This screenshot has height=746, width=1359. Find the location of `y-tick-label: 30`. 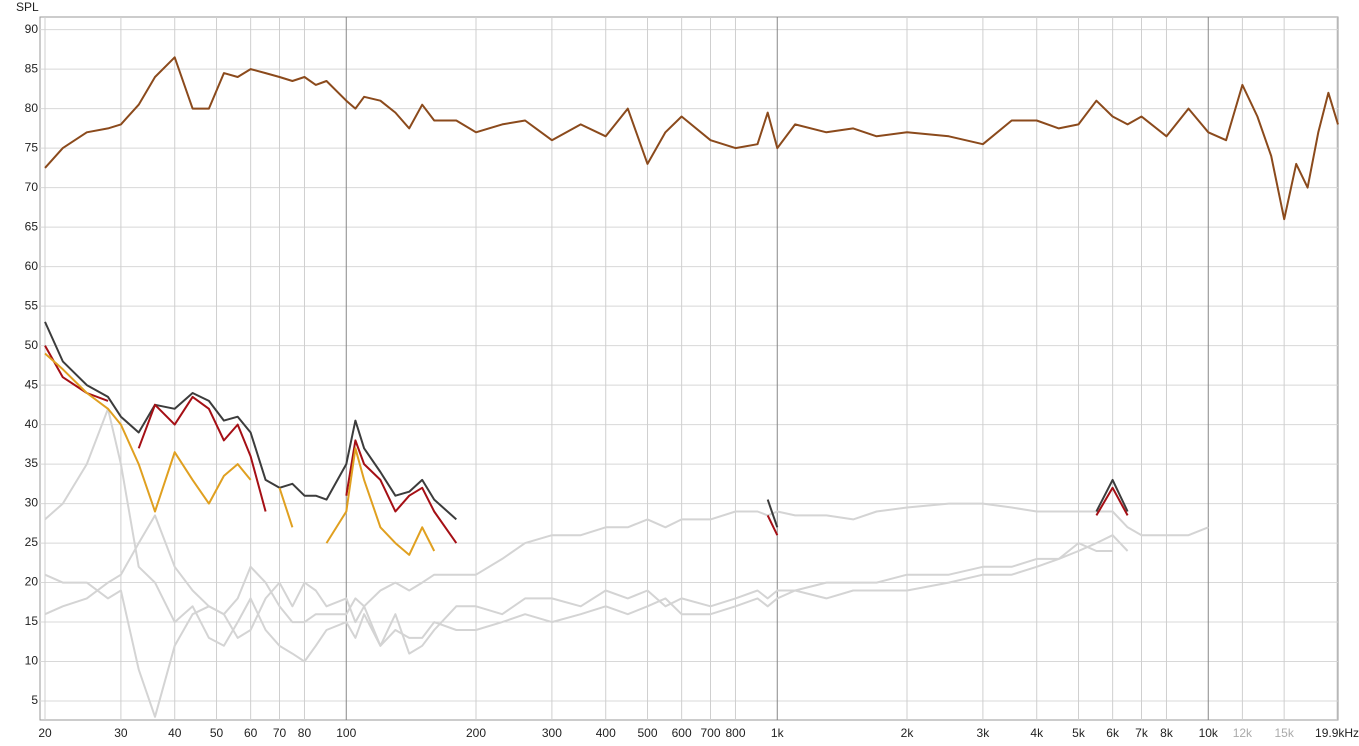

y-tick-label: 30 is located at coordinates (32, 503).